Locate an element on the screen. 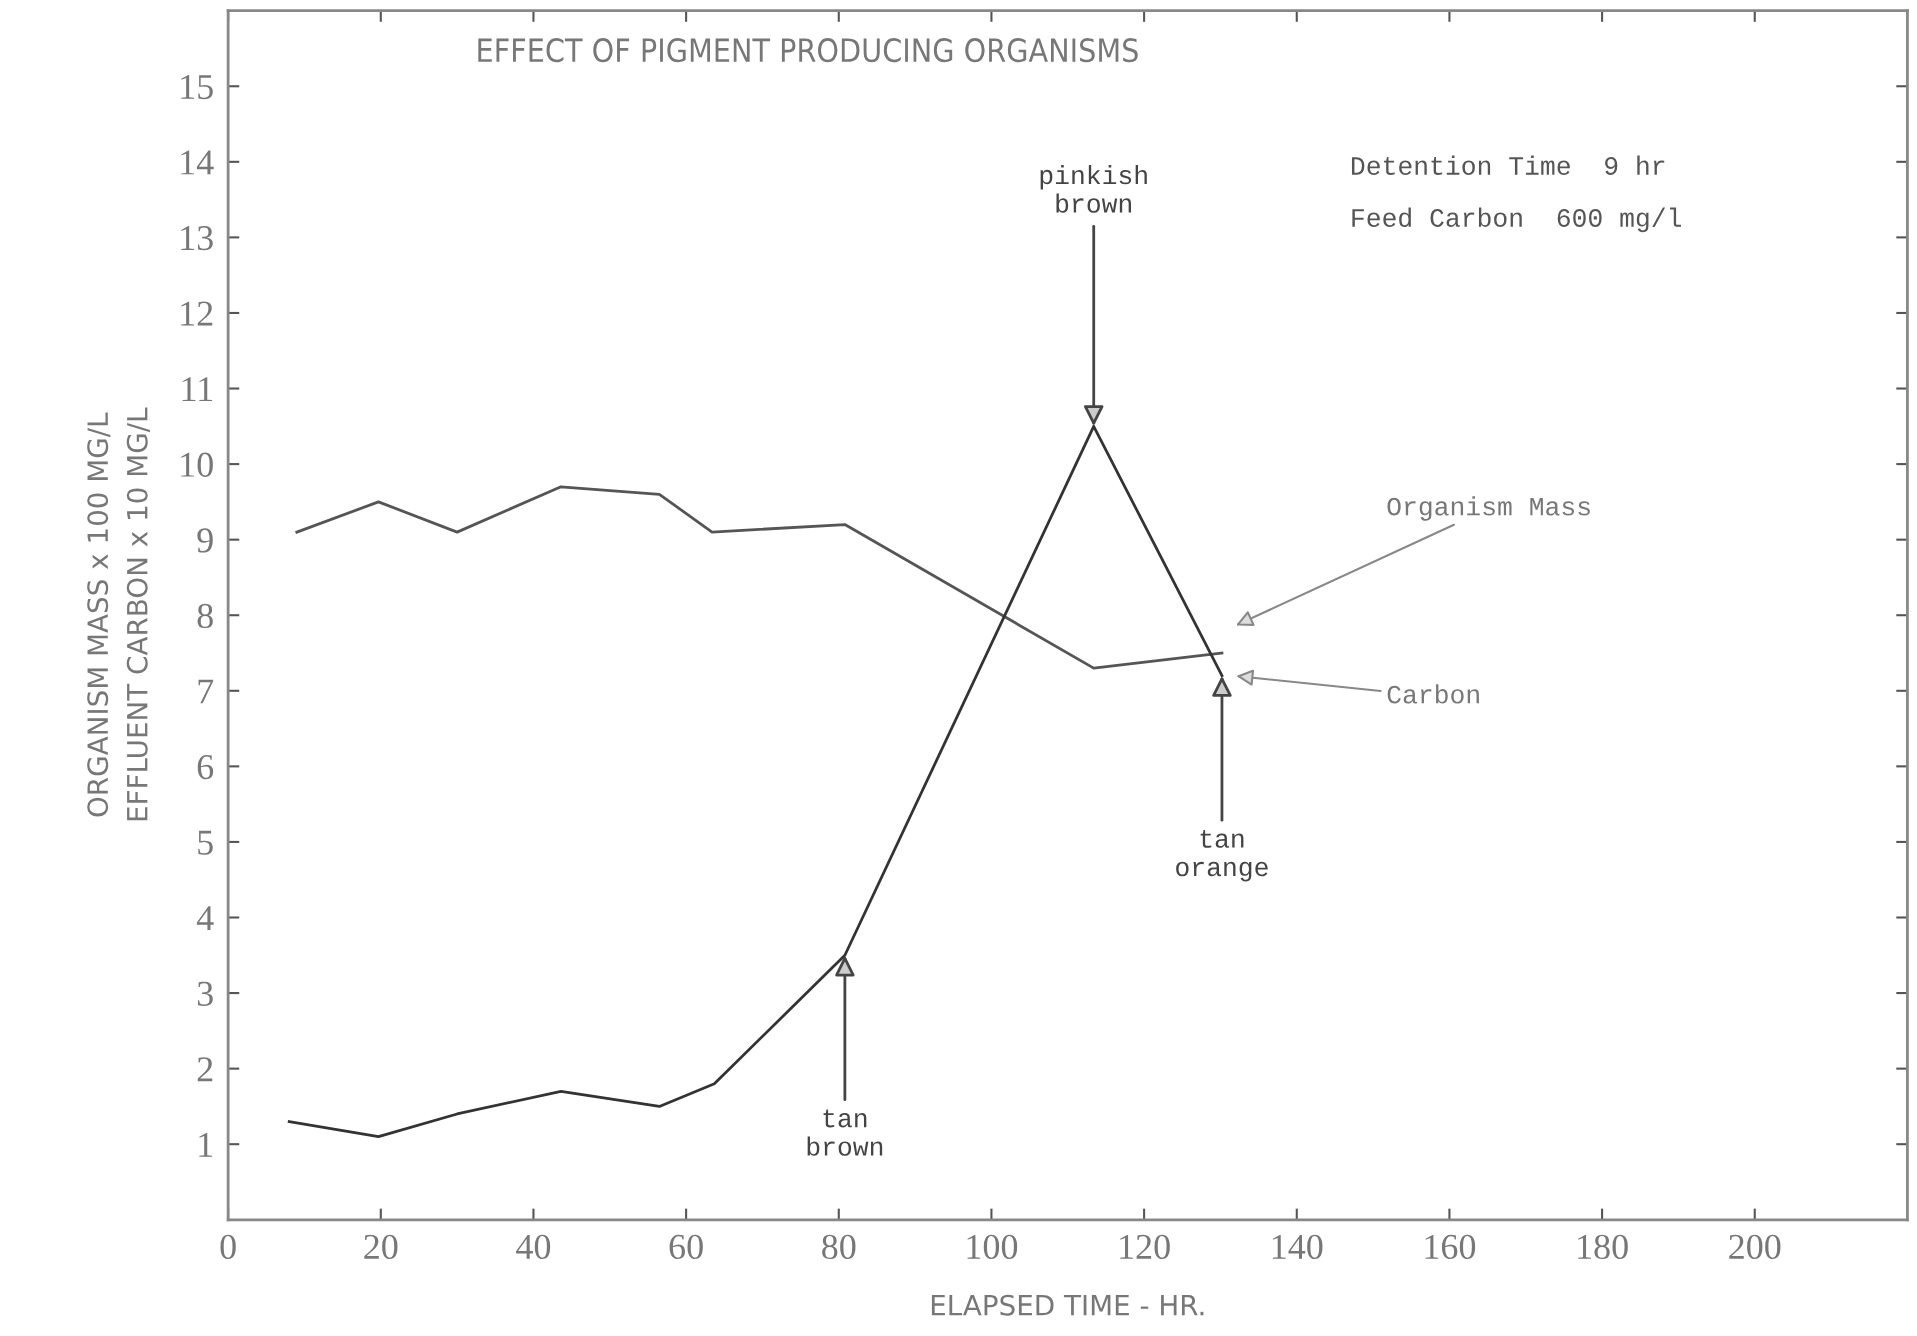 The width and height of the screenshot is (1917, 1336). y-tick-label: 13 is located at coordinates (197, 238).